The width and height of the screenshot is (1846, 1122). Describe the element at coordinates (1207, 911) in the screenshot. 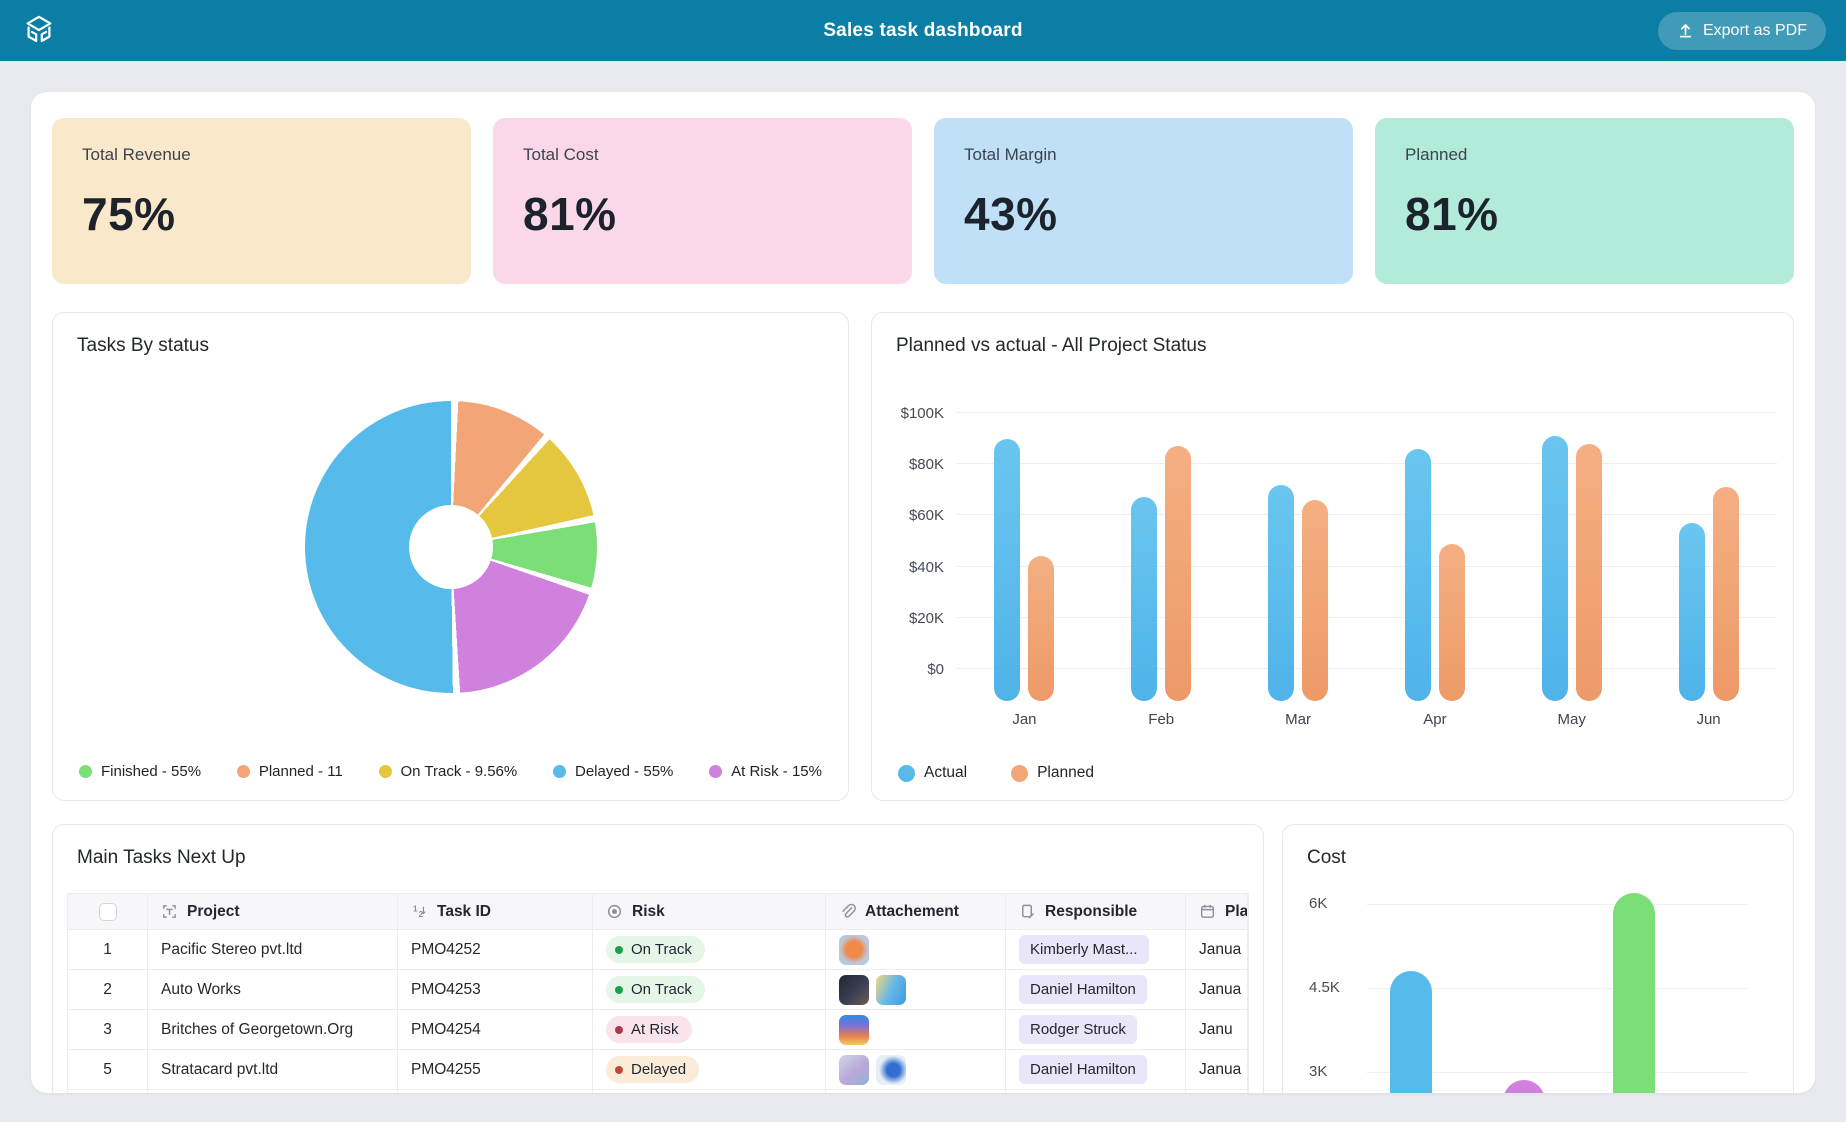

I see `calendar-icon` at that location.